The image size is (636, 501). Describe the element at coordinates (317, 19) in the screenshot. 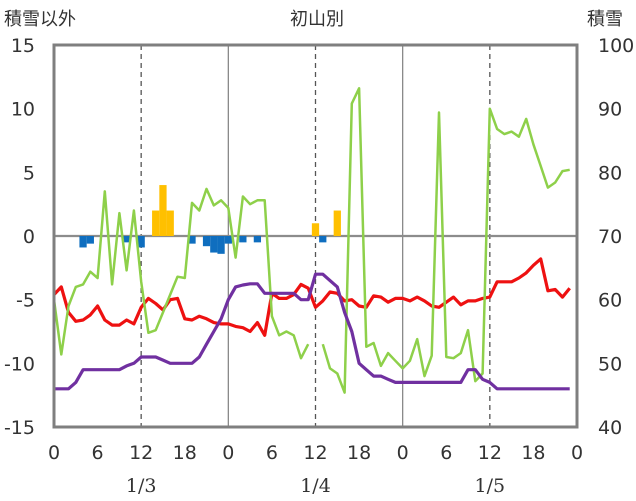

I see `chart-title: 初山別` at that location.